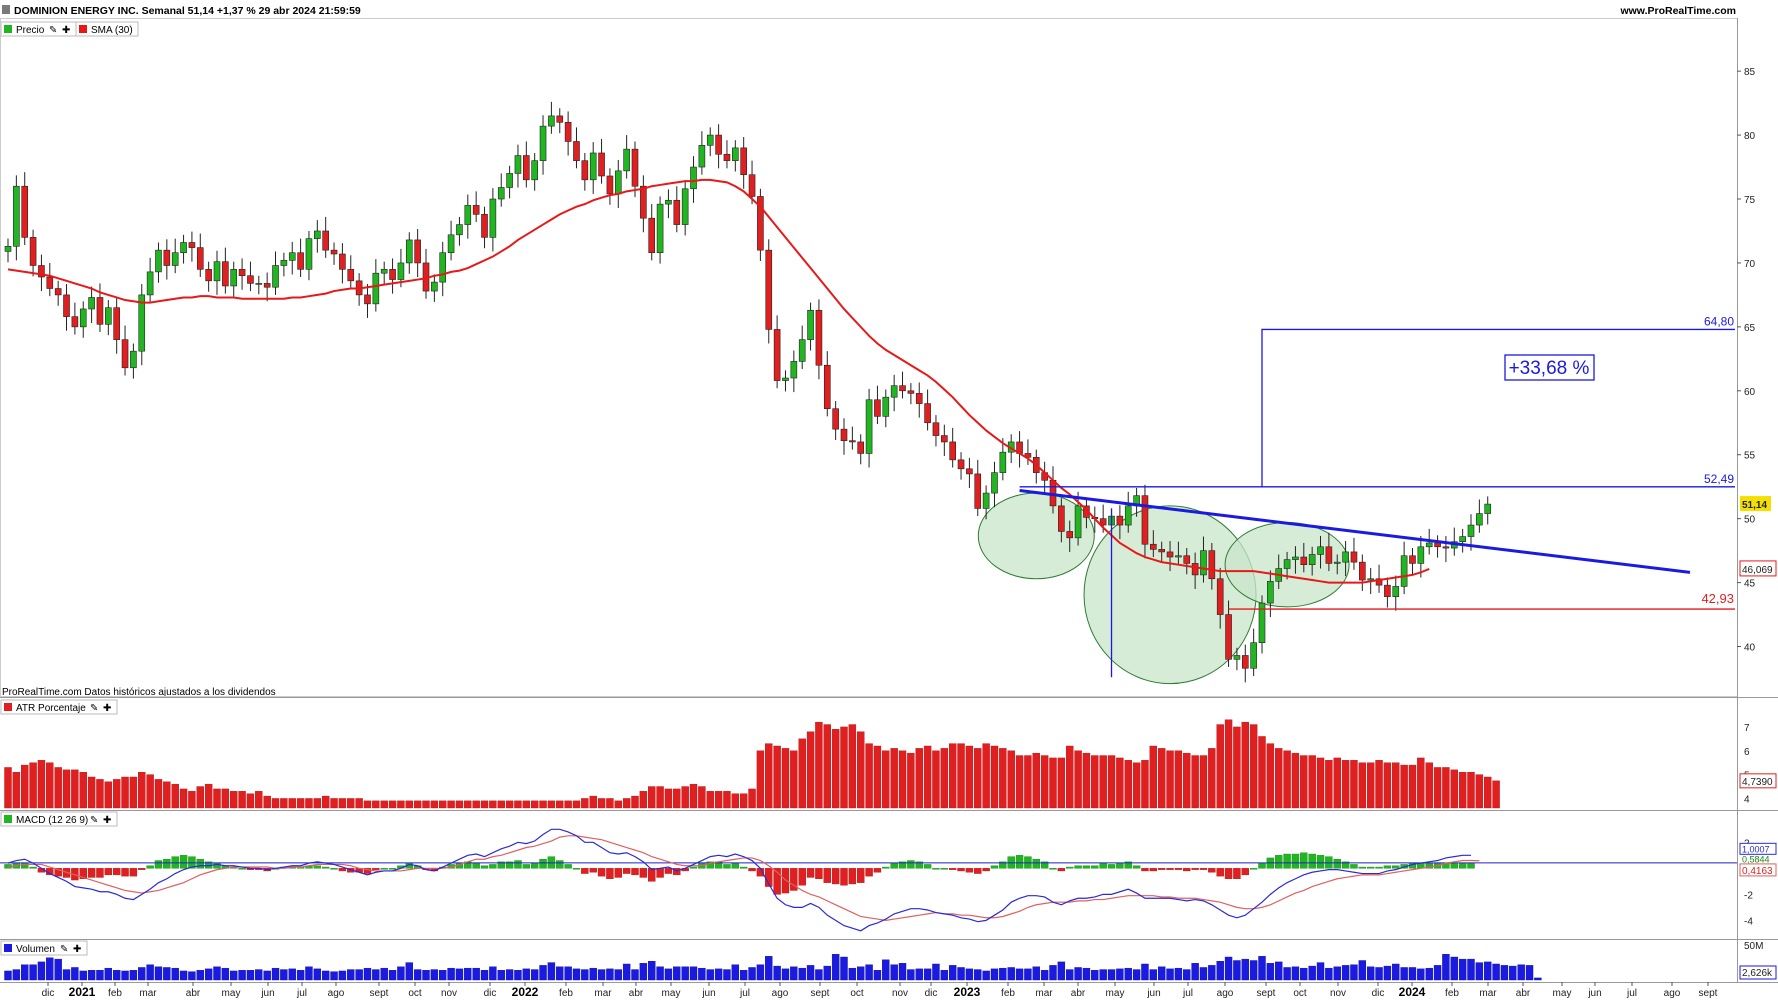  Describe the element at coordinates (967, 992) in the screenshot. I see `time-tick-label: 2023` at that location.